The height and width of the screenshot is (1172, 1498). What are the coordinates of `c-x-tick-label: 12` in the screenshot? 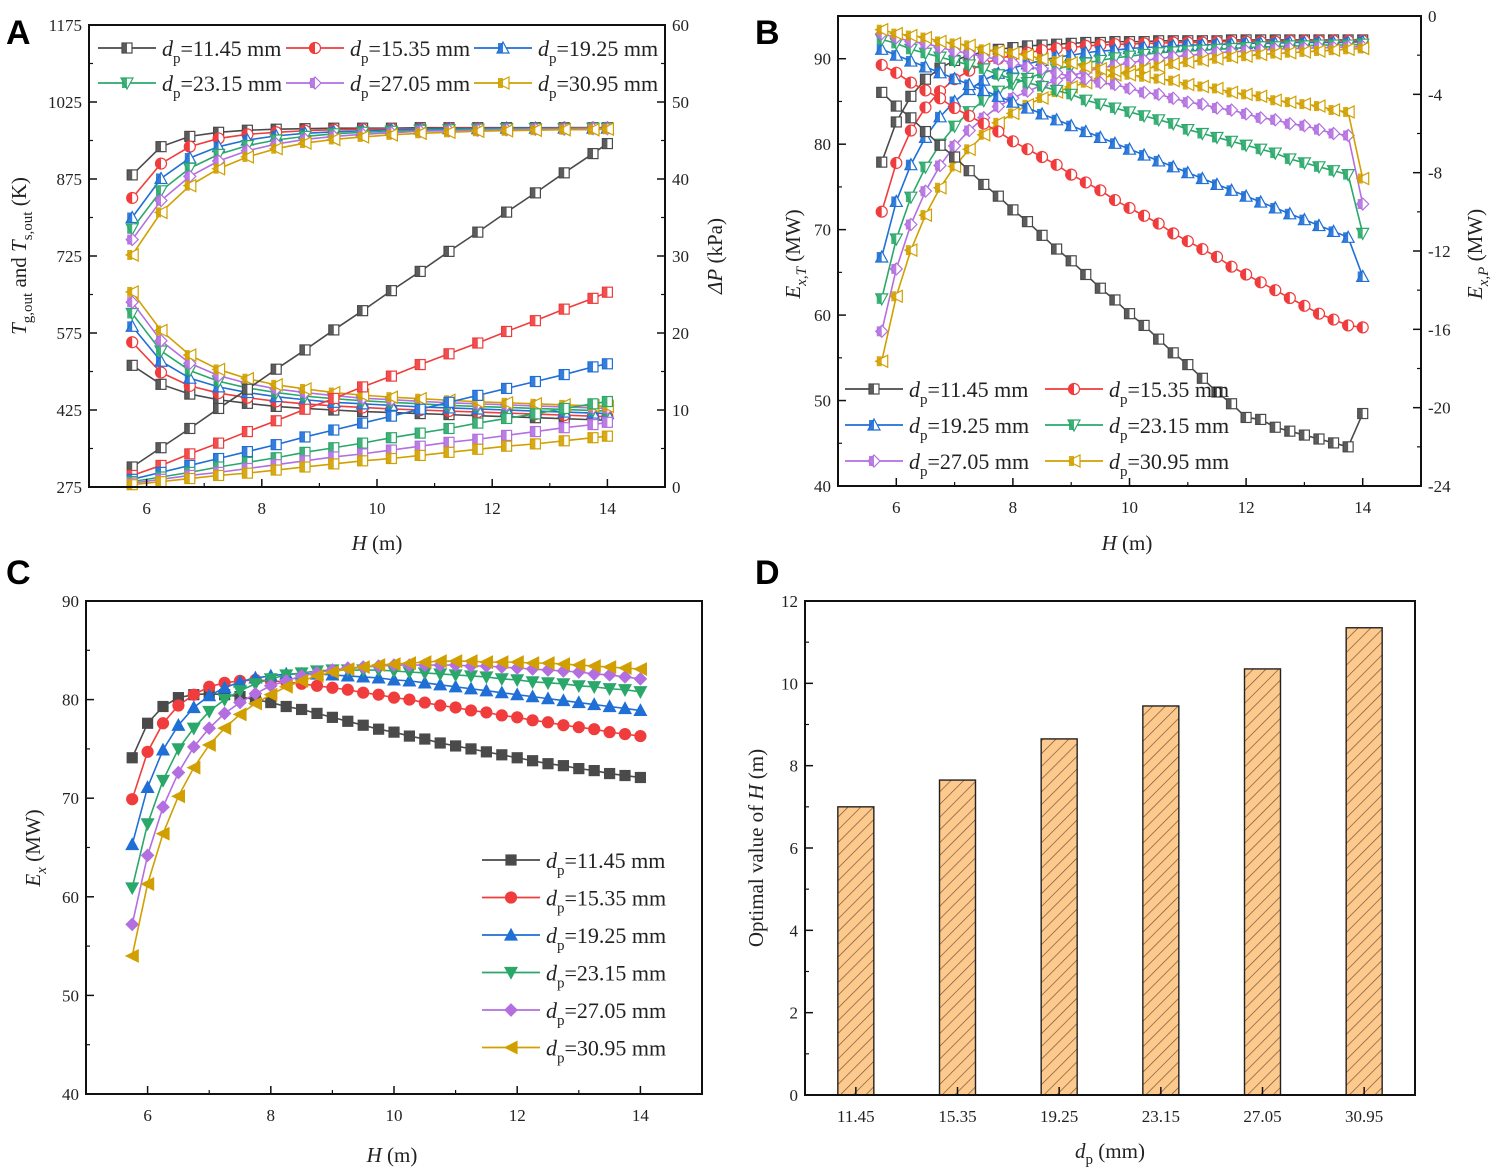 It's located at (517, 1115).